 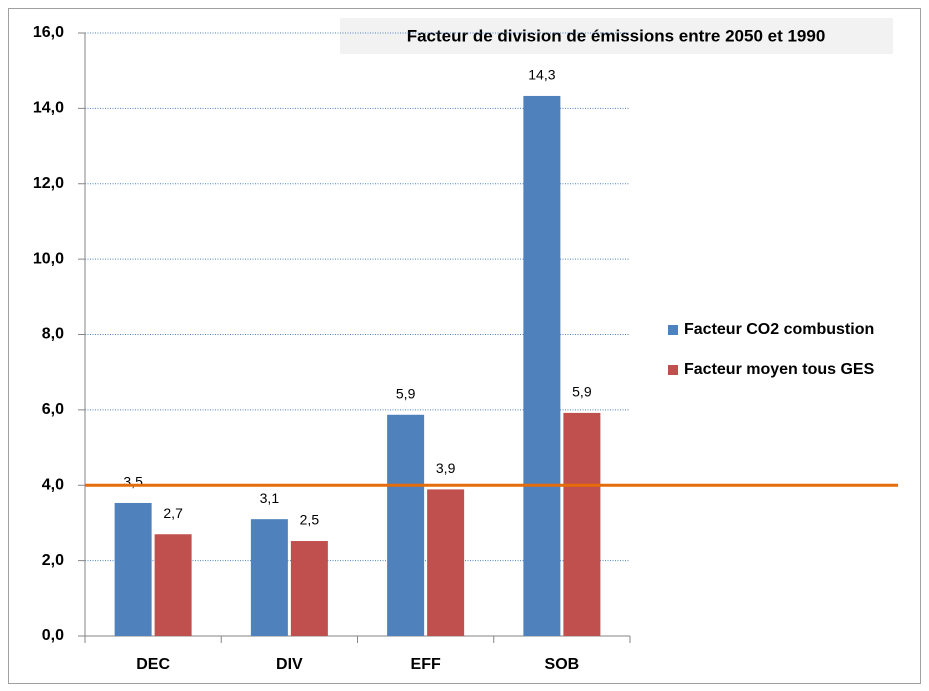 What do you see at coordinates (53, 484) in the screenshot?
I see `y-tick-label: 4,0` at bounding box center [53, 484].